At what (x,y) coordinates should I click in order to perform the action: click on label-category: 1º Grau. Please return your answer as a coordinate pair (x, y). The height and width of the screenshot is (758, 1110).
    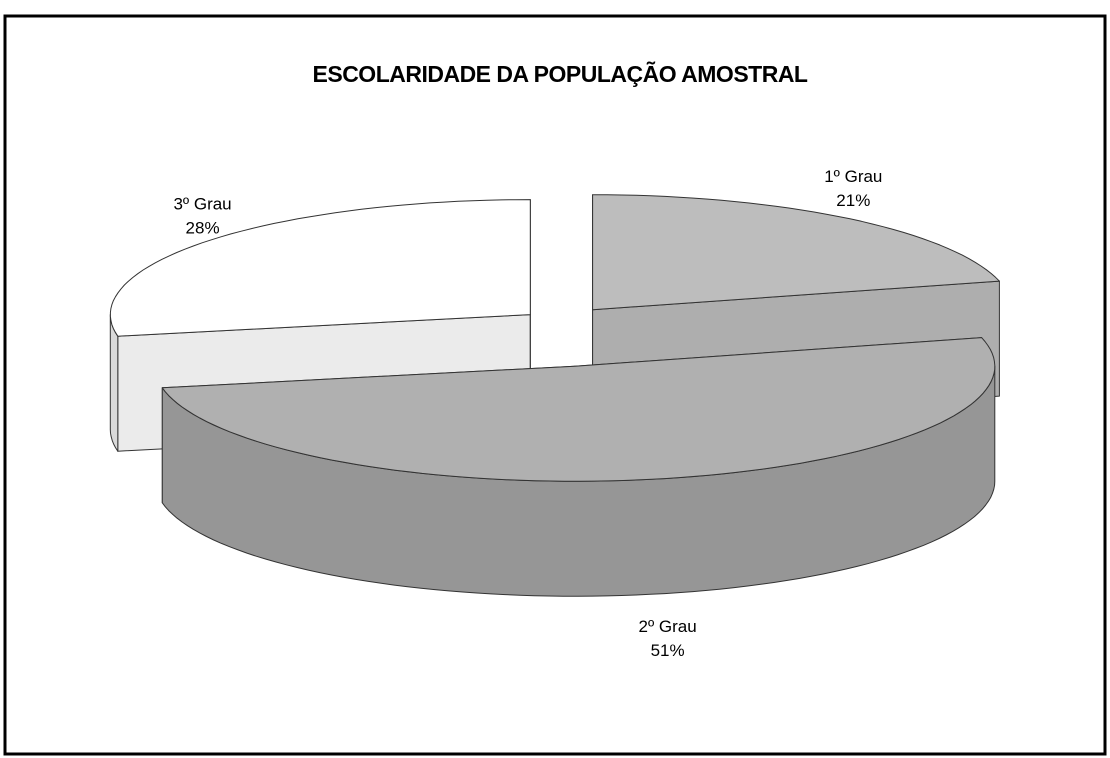
    Looking at the image, I should click on (853, 176).